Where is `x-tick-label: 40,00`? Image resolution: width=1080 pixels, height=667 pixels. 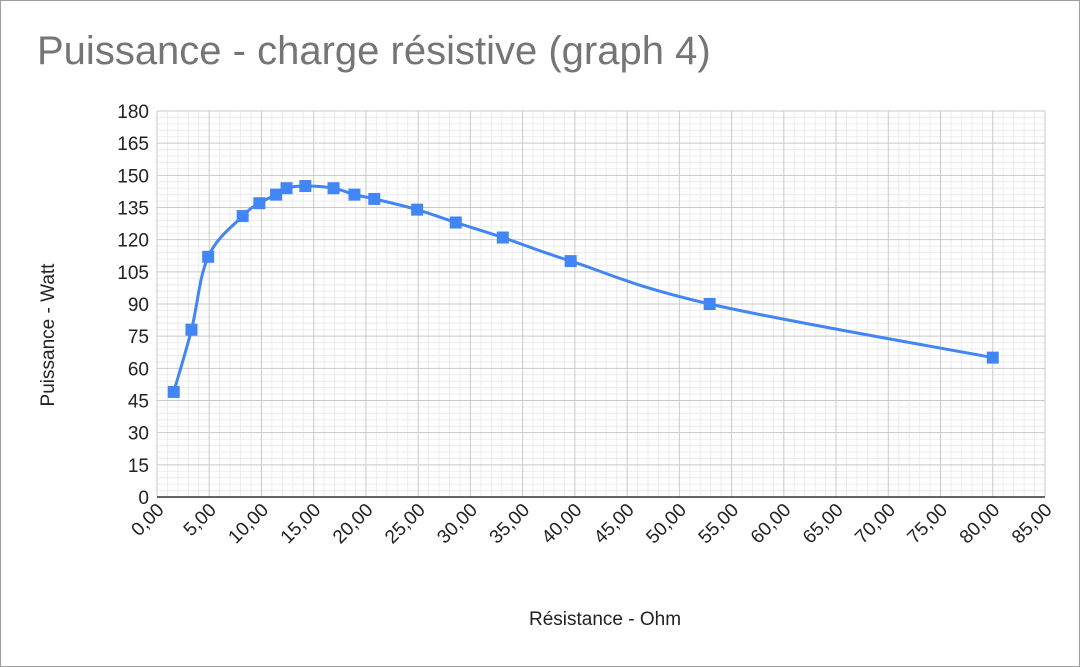
x-tick-label: 40,00 is located at coordinates (562, 524).